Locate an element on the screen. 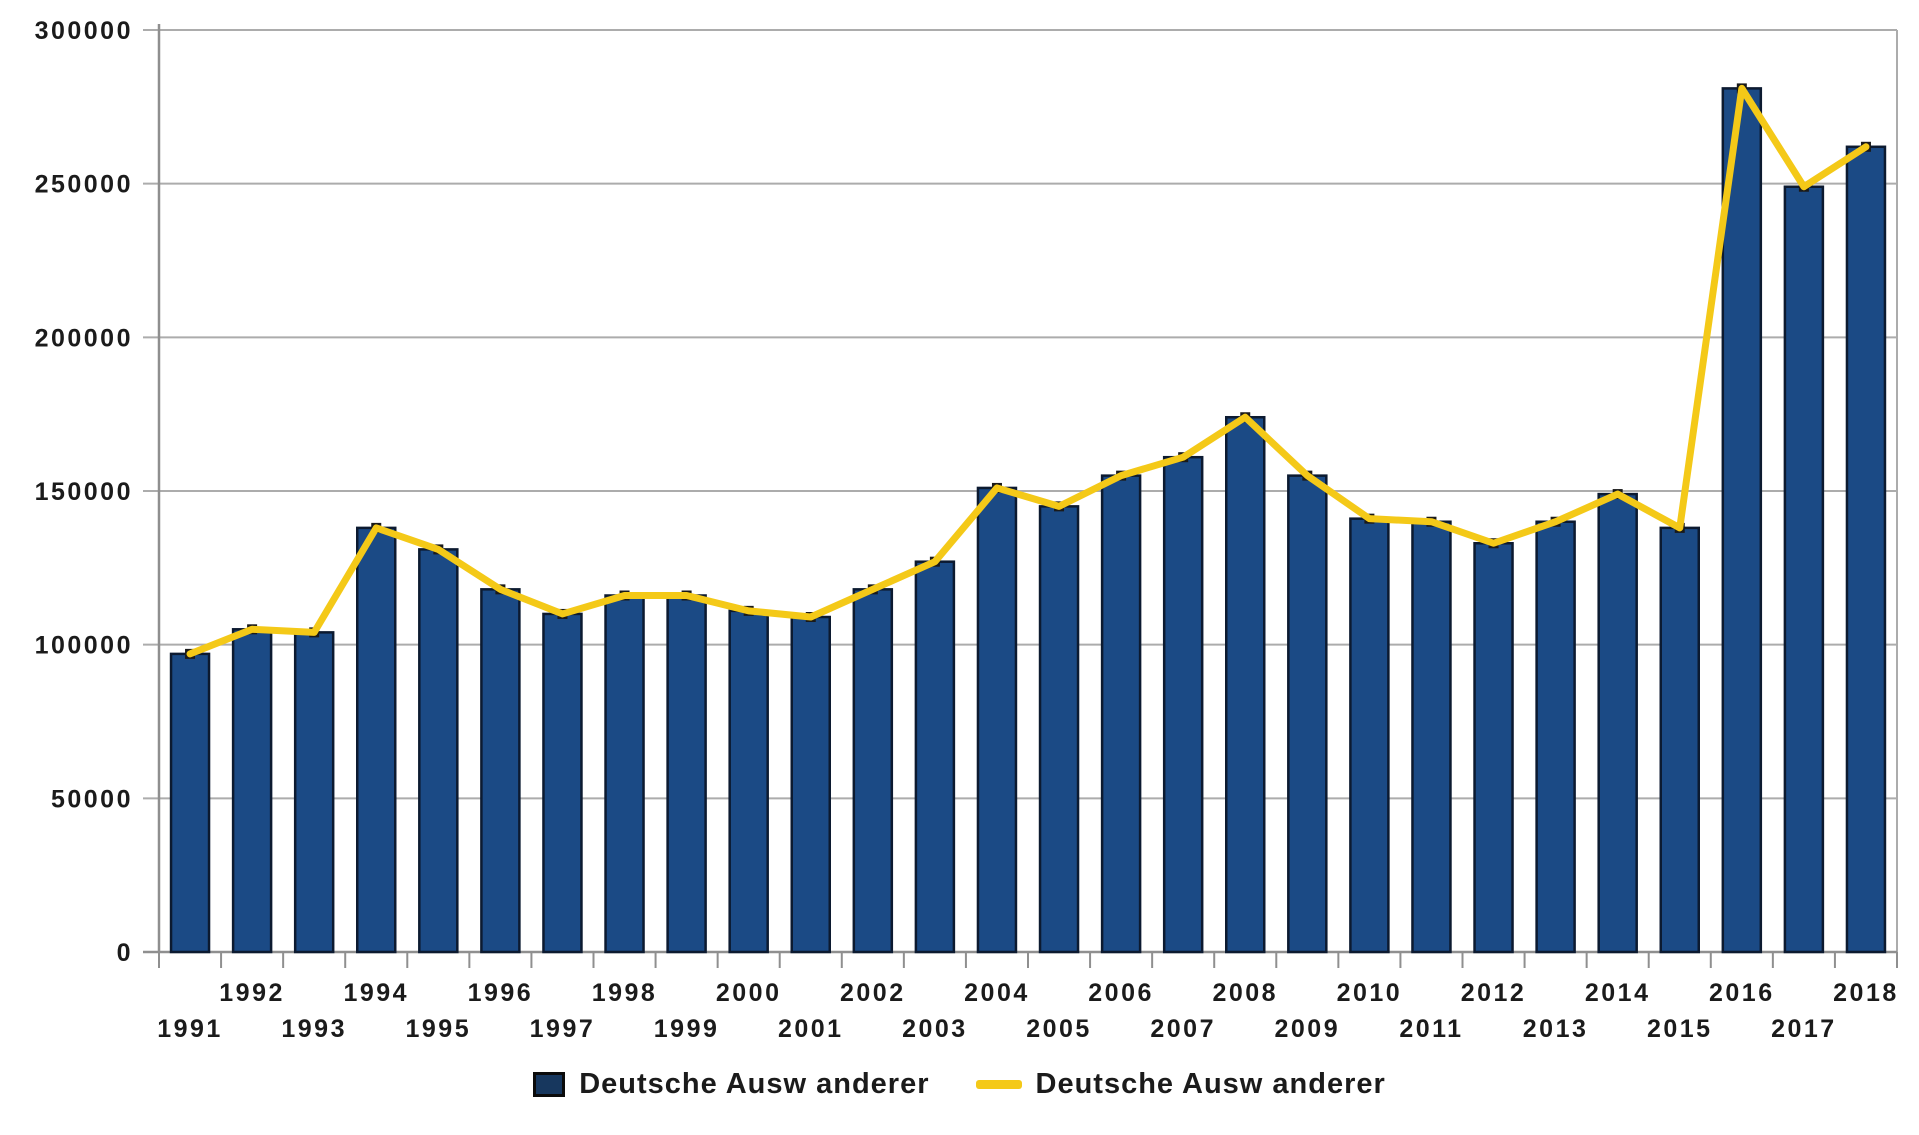 This screenshot has height=1135, width=1919. y-axis-label-300000: 300000 is located at coordinates (84, 31).